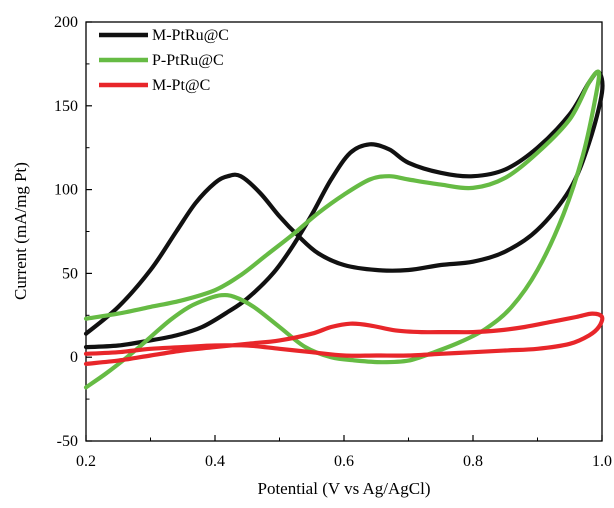 The image size is (614, 508). What do you see at coordinates (70, 273) in the screenshot?
I see `y-tick-label: 50` at bounding box center [70, 273].